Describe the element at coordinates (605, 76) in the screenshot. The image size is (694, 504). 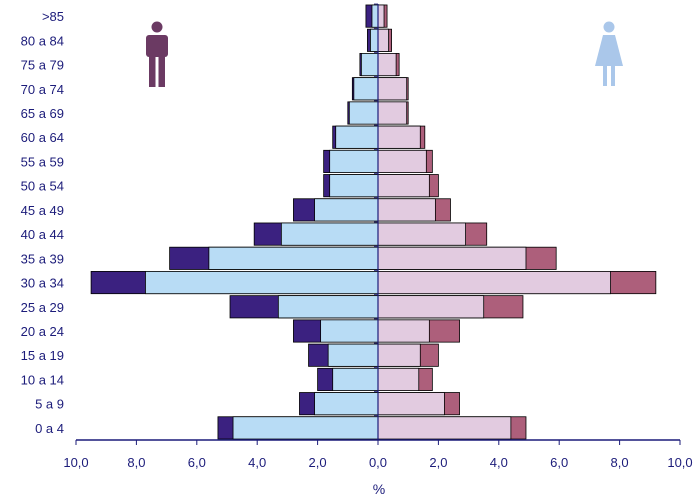
I see `woman-icon-leg-left` at that location.